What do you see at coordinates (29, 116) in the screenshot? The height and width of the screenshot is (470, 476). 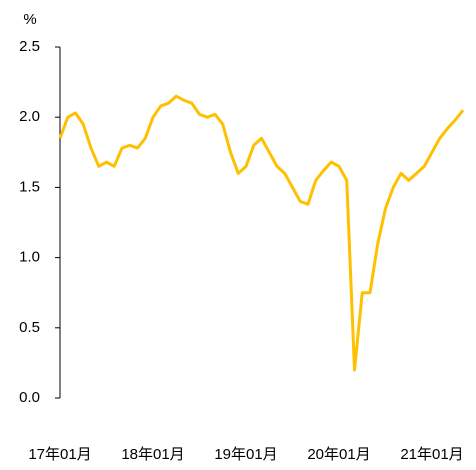 I see `y-tick-label: 2.0` at bounding box center [29, 116].